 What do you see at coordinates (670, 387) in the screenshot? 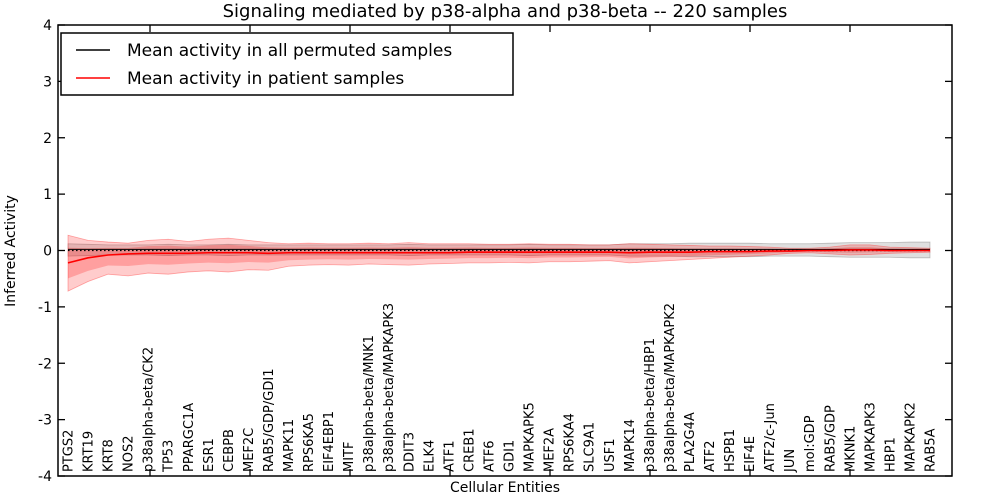
I see `x-tick-label: p38alpha-beta/MAPKAPK2` at bounding box center [670, 387].